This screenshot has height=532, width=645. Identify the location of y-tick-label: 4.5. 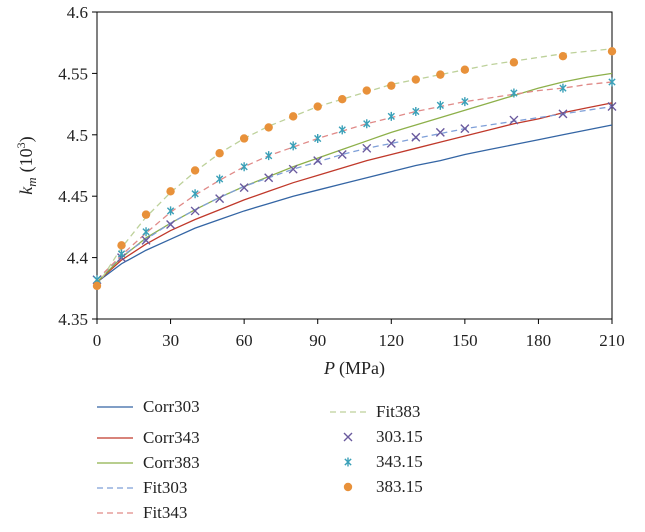
(77, 135).